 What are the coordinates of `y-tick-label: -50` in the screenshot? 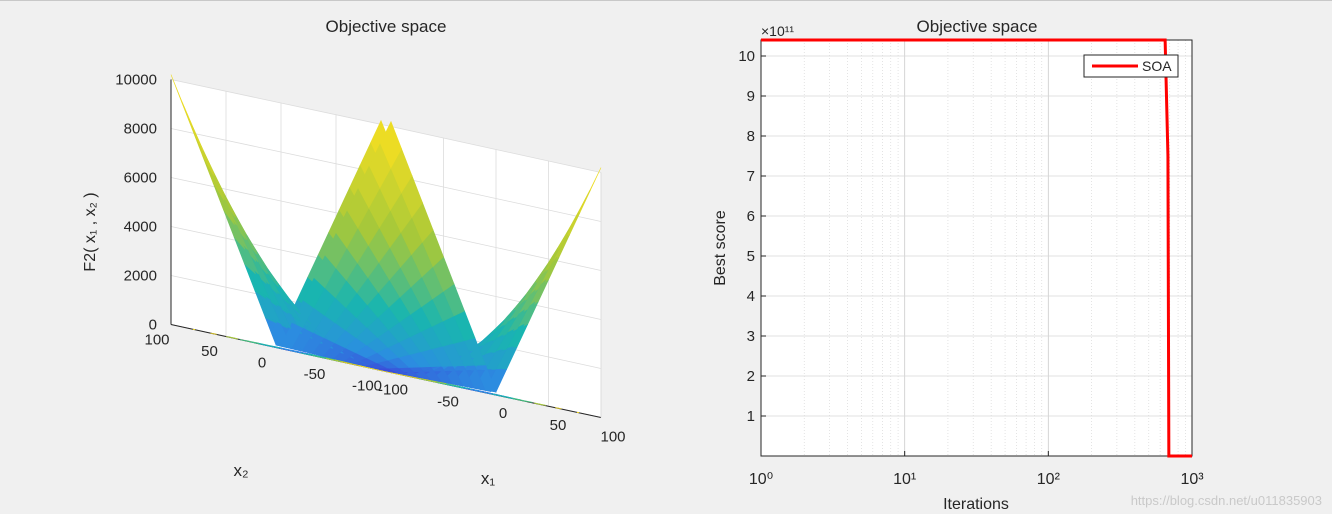 It's located at (315, 374).